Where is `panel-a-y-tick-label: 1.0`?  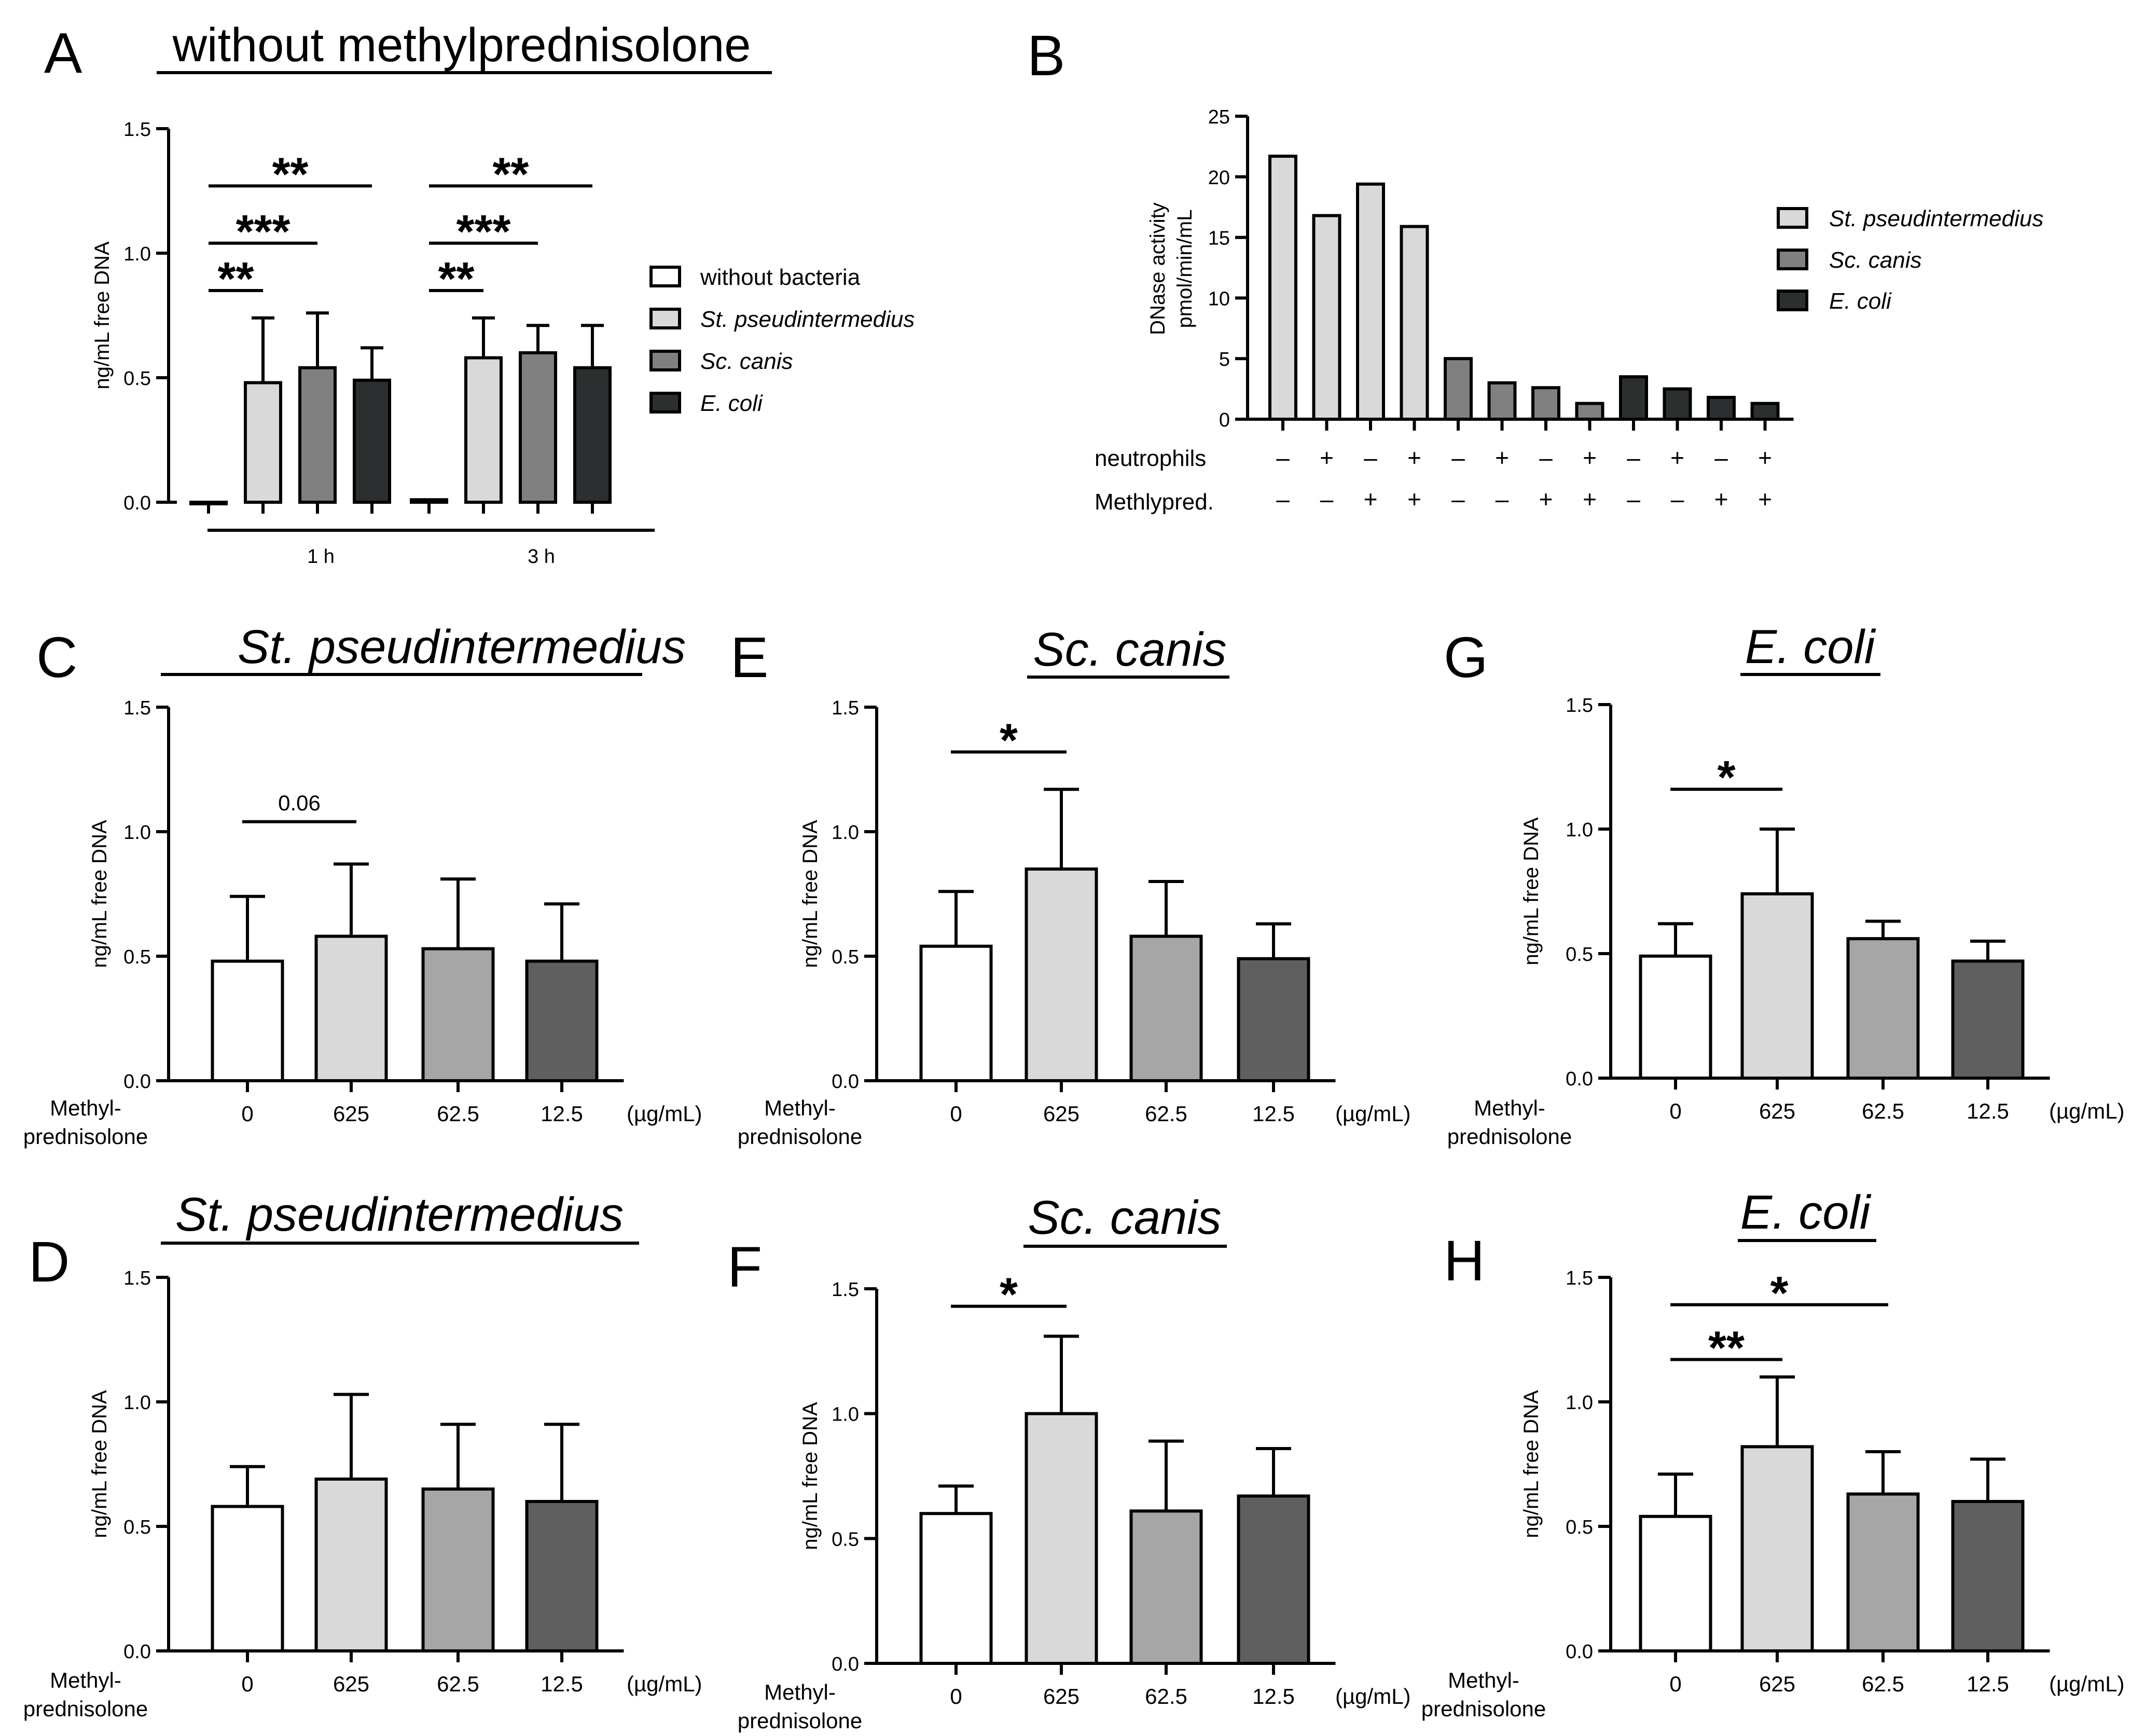 panel-a-y-tick-label: 1.0 is located at coordinates (137, 254).